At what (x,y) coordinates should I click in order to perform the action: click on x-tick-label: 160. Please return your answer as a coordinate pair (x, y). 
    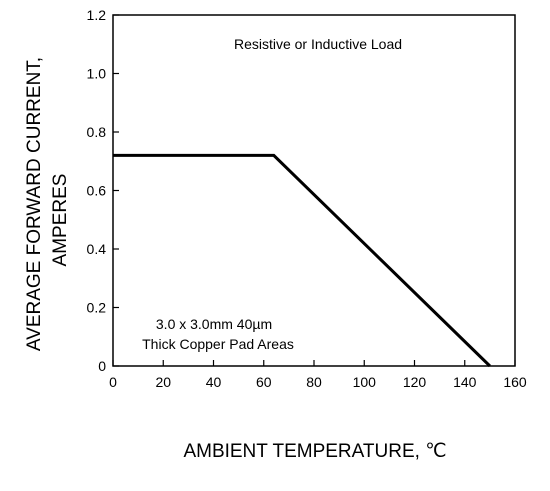
    Looking at the image, I should click on (515, 382).